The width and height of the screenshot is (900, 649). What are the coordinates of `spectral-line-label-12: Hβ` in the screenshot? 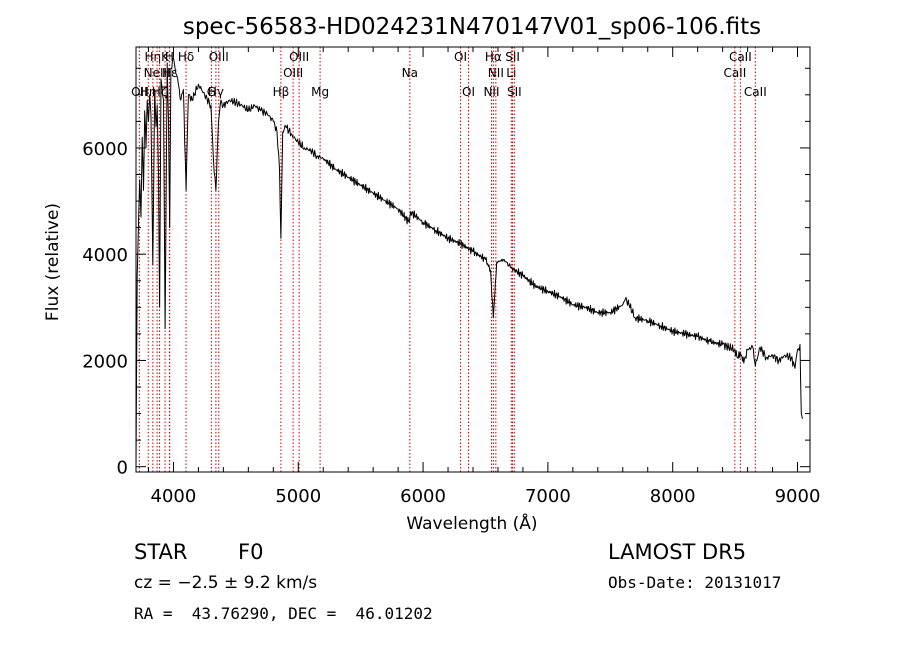 It's located at (281, 92).